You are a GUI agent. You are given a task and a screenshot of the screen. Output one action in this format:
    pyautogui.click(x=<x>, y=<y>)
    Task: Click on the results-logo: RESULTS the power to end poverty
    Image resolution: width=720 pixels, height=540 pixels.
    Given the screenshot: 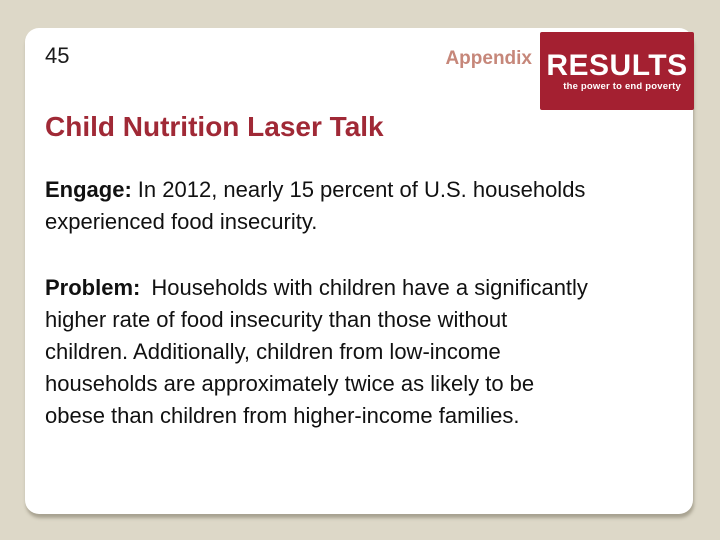 What is the action you would take?
    pyautogui.click(x=617, y=71)
    